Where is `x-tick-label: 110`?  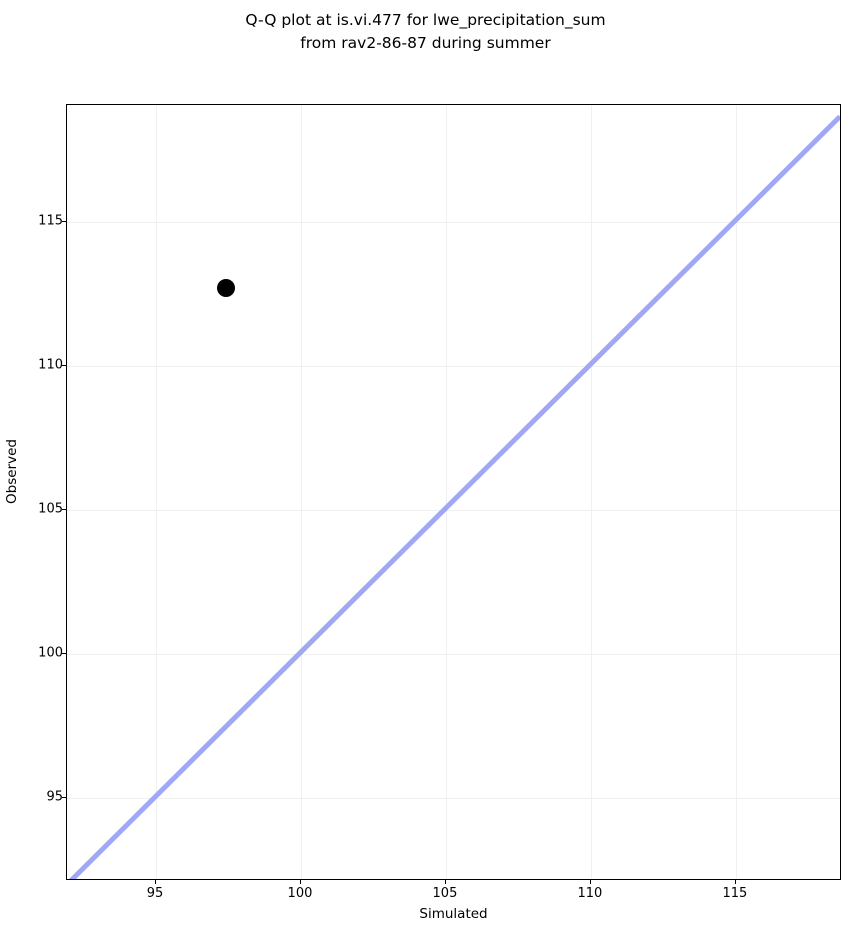
x-tick-label: 110 is located at coordinates (590, 893).